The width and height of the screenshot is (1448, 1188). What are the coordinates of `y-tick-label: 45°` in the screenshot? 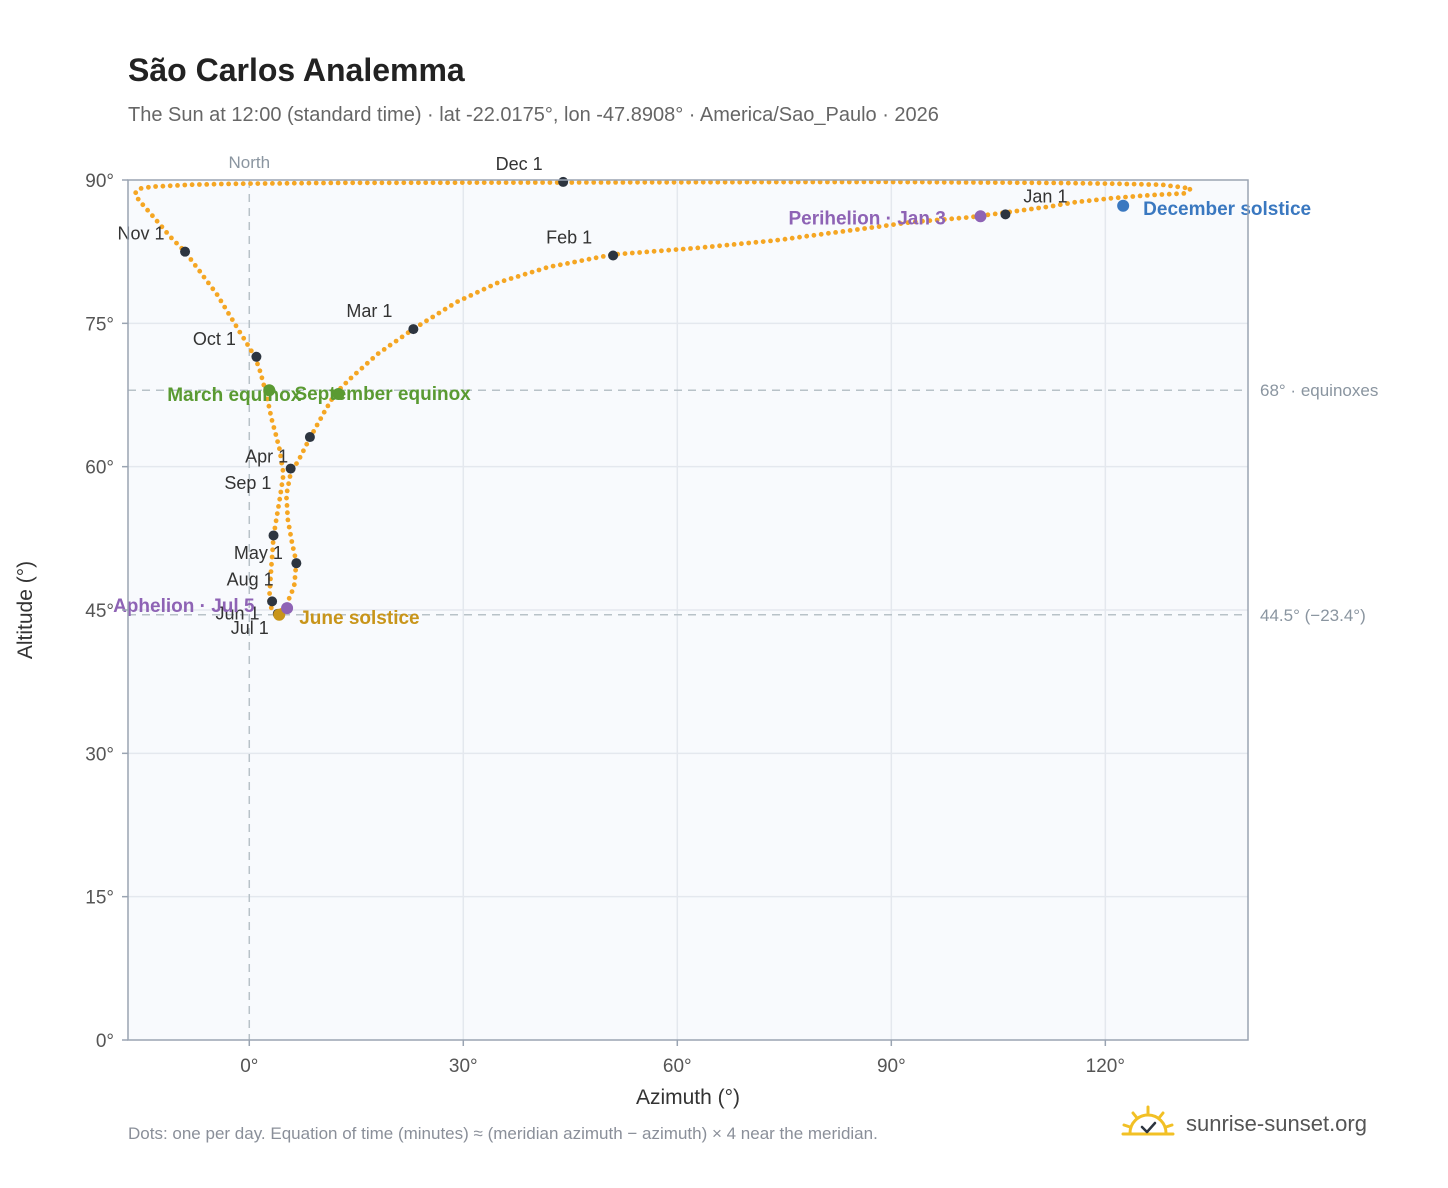 It's located at (99, 611).